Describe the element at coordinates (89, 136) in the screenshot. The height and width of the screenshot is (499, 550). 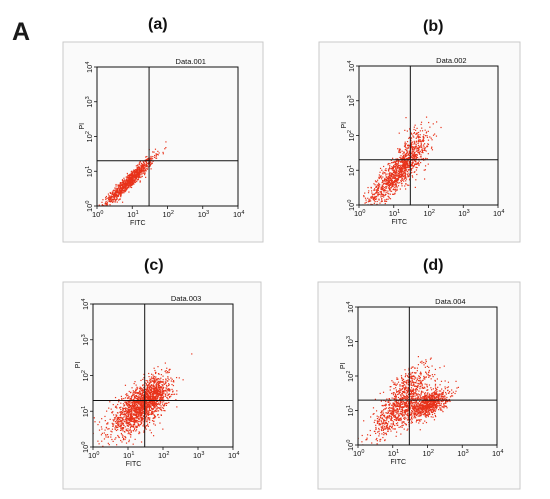
I see `y-tick-label: 102` at that location.